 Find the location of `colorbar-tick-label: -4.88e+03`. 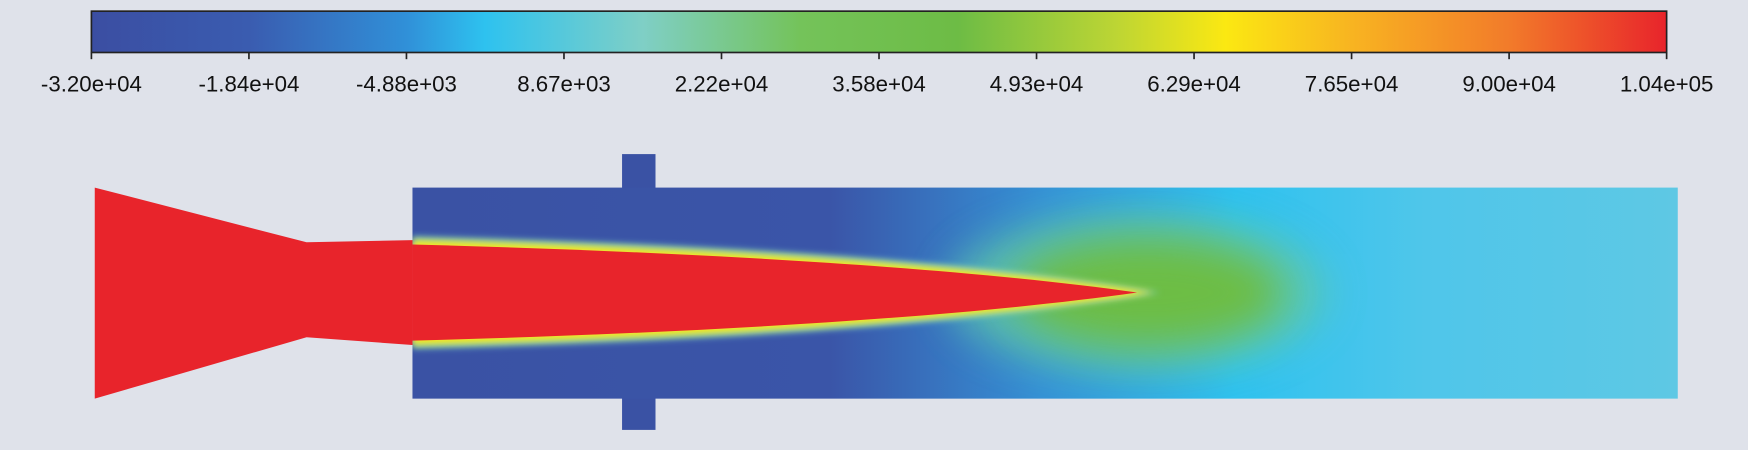

colorbar-tick-label: -4.88e+03 is located at coordinates (406, 84).